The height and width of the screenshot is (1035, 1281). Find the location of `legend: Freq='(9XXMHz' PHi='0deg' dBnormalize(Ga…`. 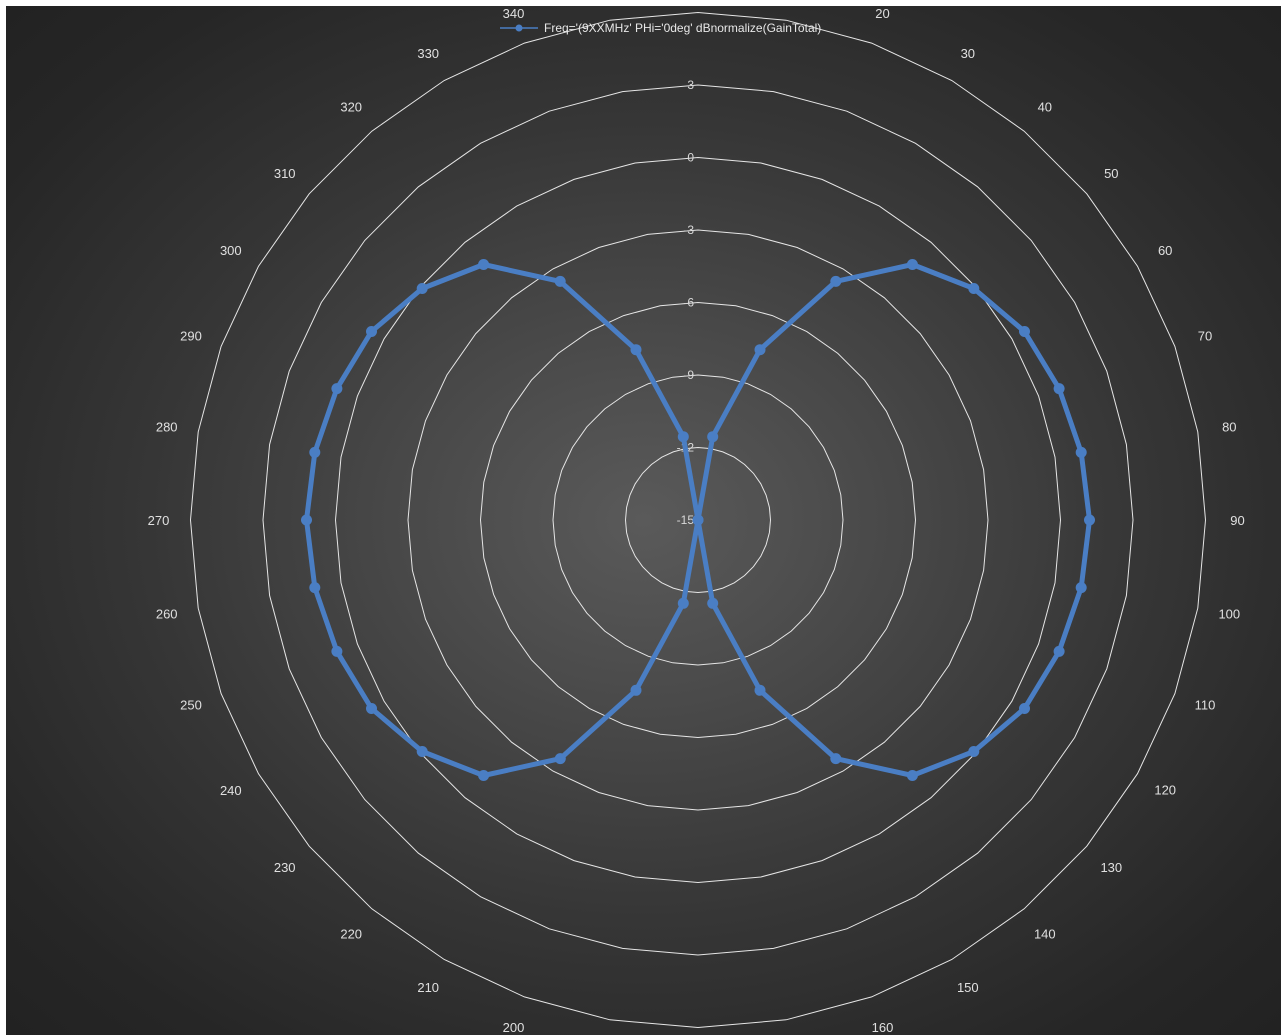

legend: Freq='(9XXMHz' PHi='0deg' dBnormalize(Ga… is located at coordinates (660, 28).